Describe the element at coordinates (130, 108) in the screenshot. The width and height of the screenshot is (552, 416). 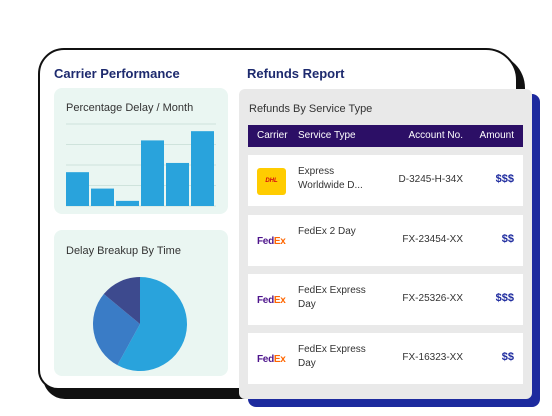
I see `delay-chart-title: Percentage Delay / Month` at that location.